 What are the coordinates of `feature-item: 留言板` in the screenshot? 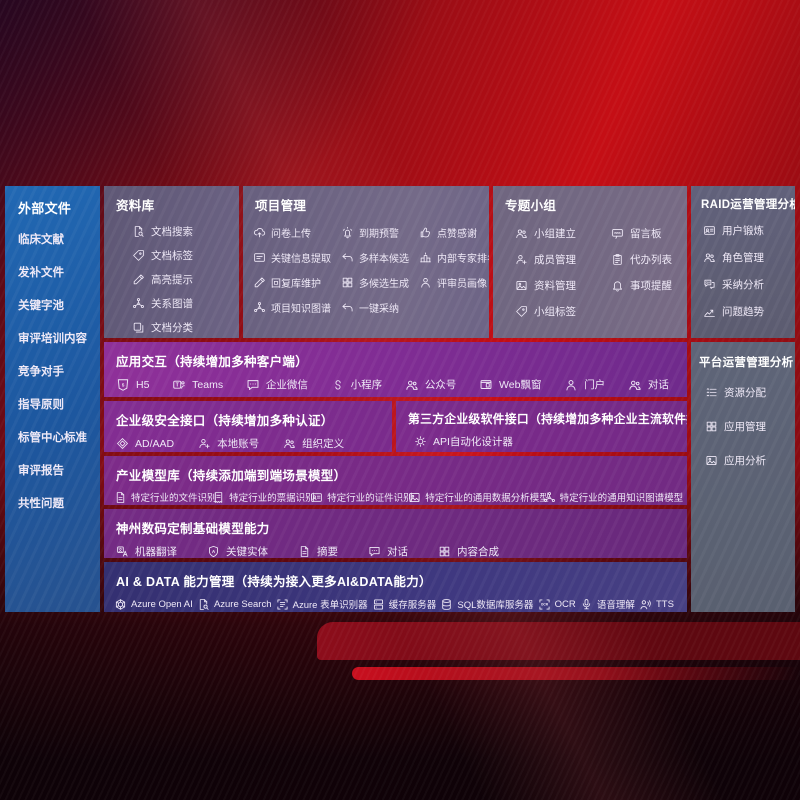 It's located at (648, 233).